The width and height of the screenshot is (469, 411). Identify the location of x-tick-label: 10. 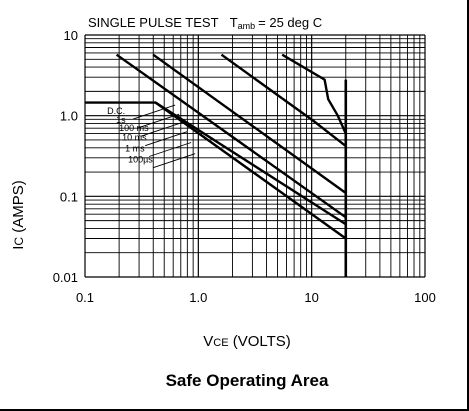
(311, 297).